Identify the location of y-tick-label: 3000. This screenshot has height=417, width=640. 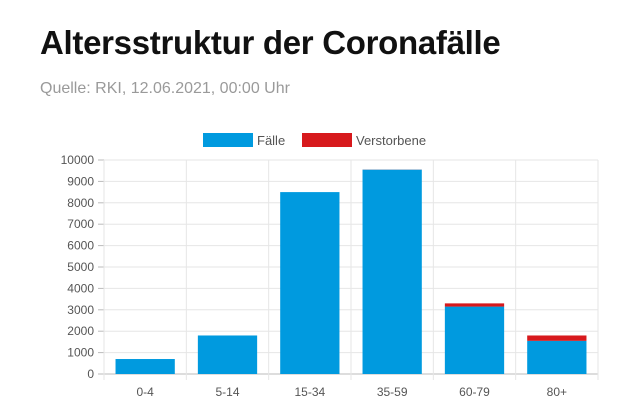
(80, 310).